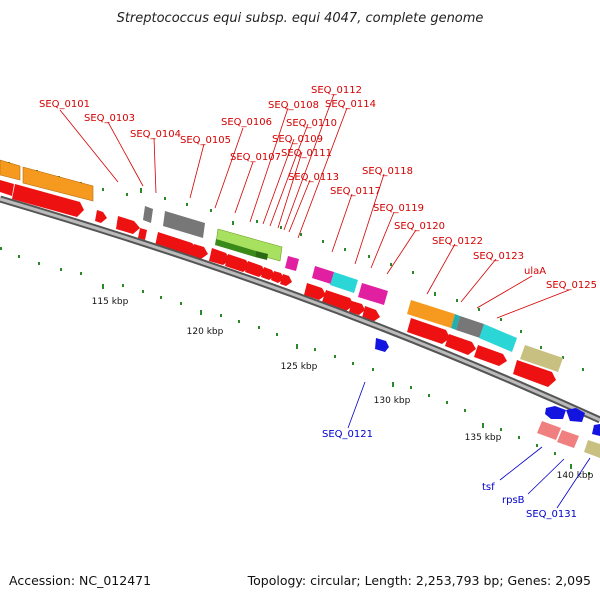  I want to click on gene-label-seq-0117: SEQ_0117, so click(355, 191).